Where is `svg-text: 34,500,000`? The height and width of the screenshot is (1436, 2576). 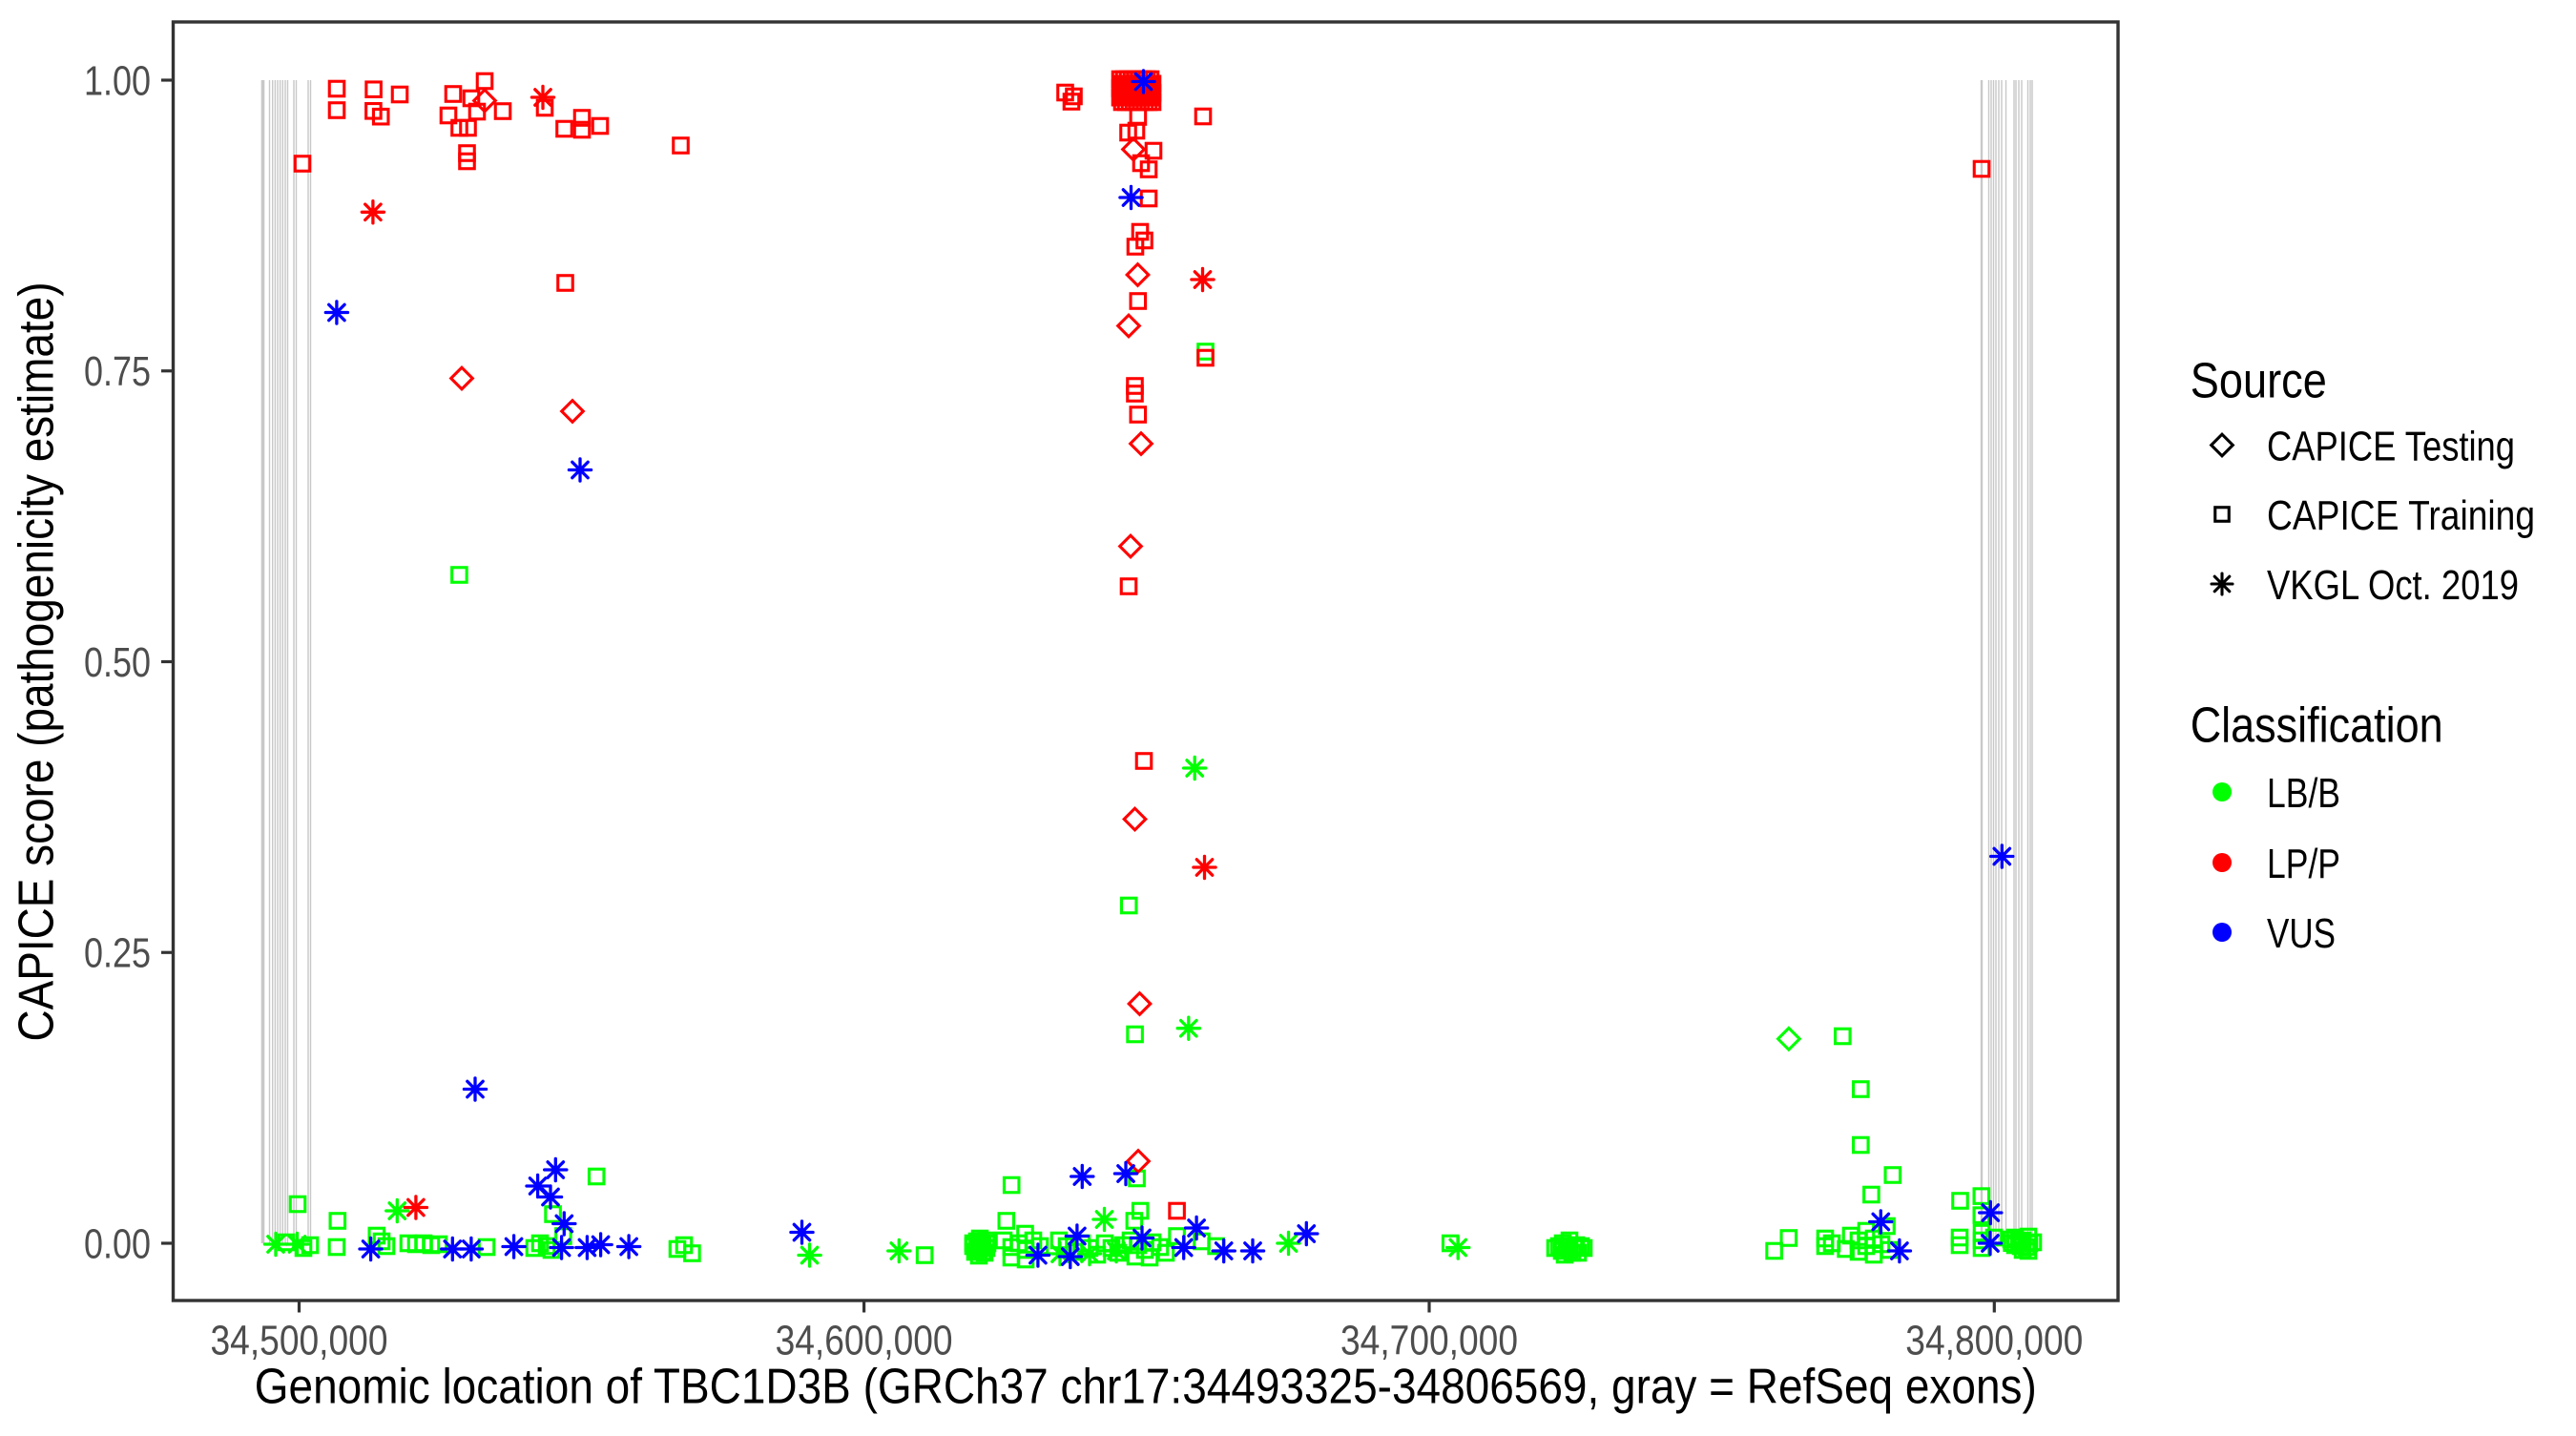
svg-text: 34,500,000 is located at coordinates (299, 1341).